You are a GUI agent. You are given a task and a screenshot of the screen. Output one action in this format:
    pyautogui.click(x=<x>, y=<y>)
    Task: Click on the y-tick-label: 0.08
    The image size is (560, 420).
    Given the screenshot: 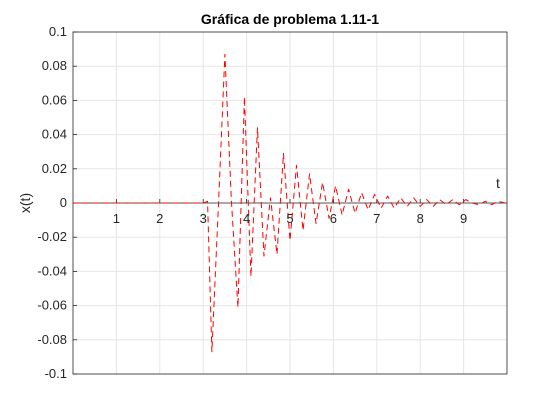 What is the action you would take?
    pyautogui.click(x=54, y=65)
    